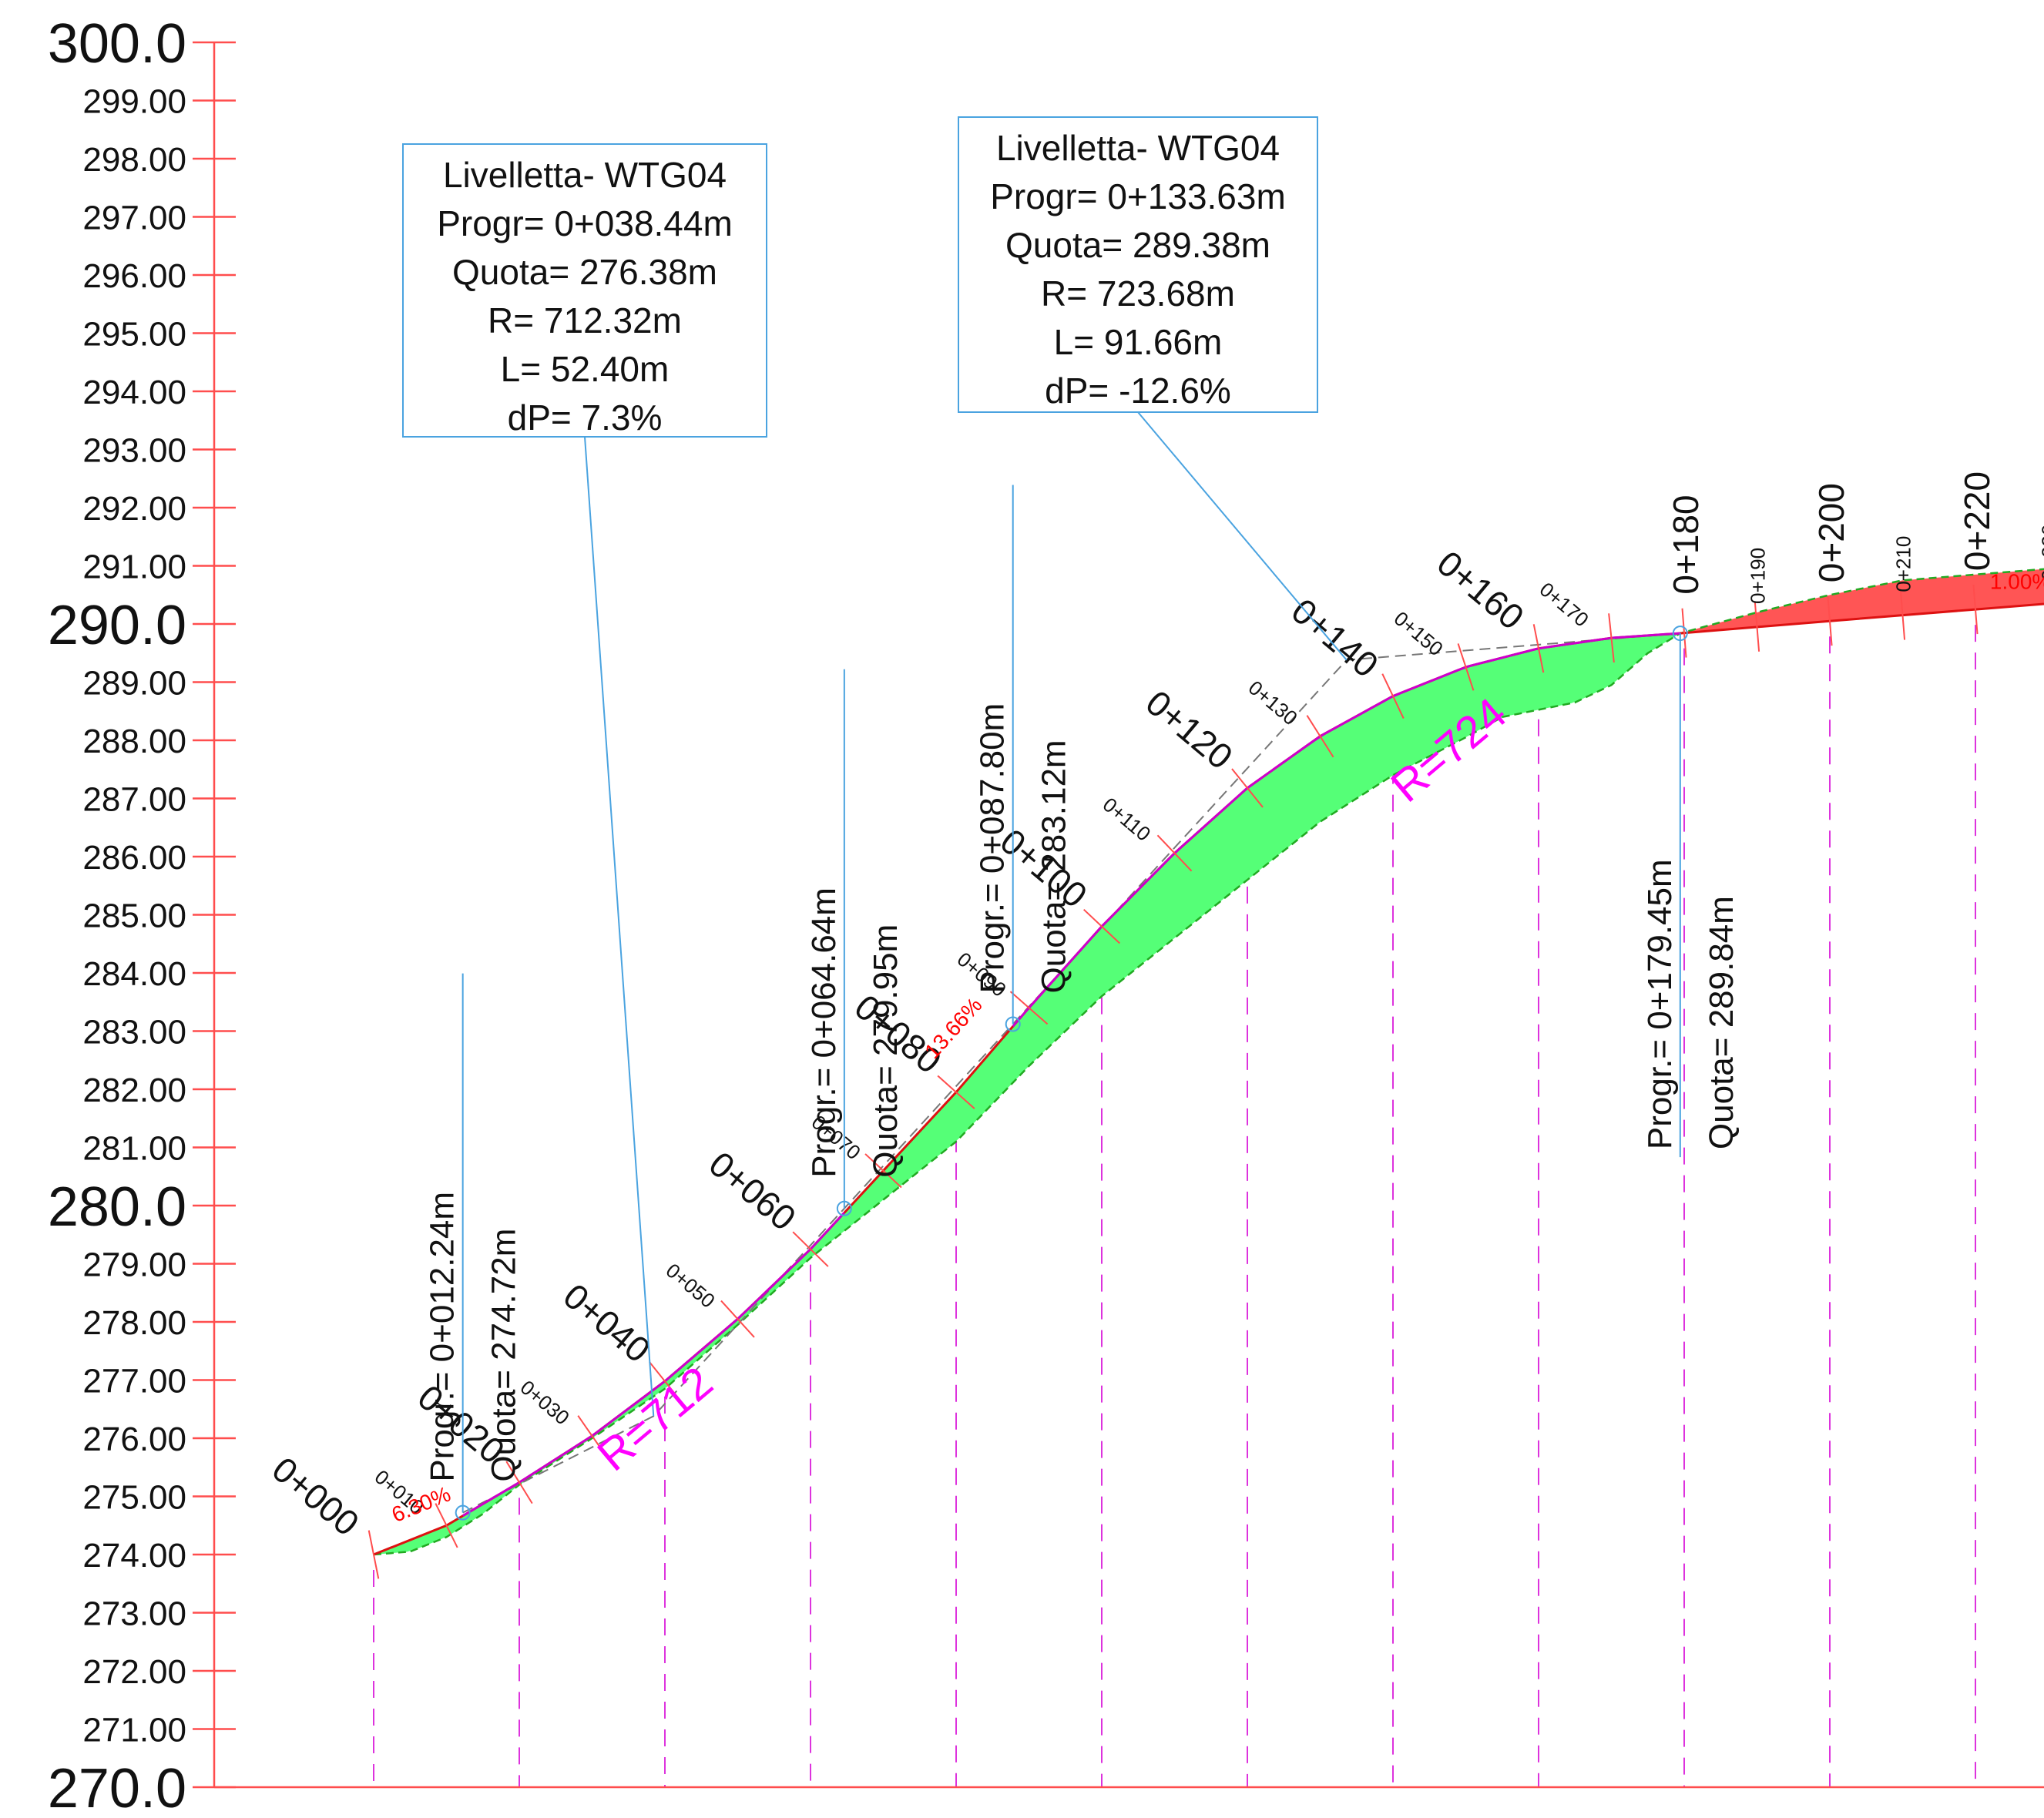 This screenshot has height=1818, width=2044. I want to click on station-label: 0+220, so click(1977, 521).